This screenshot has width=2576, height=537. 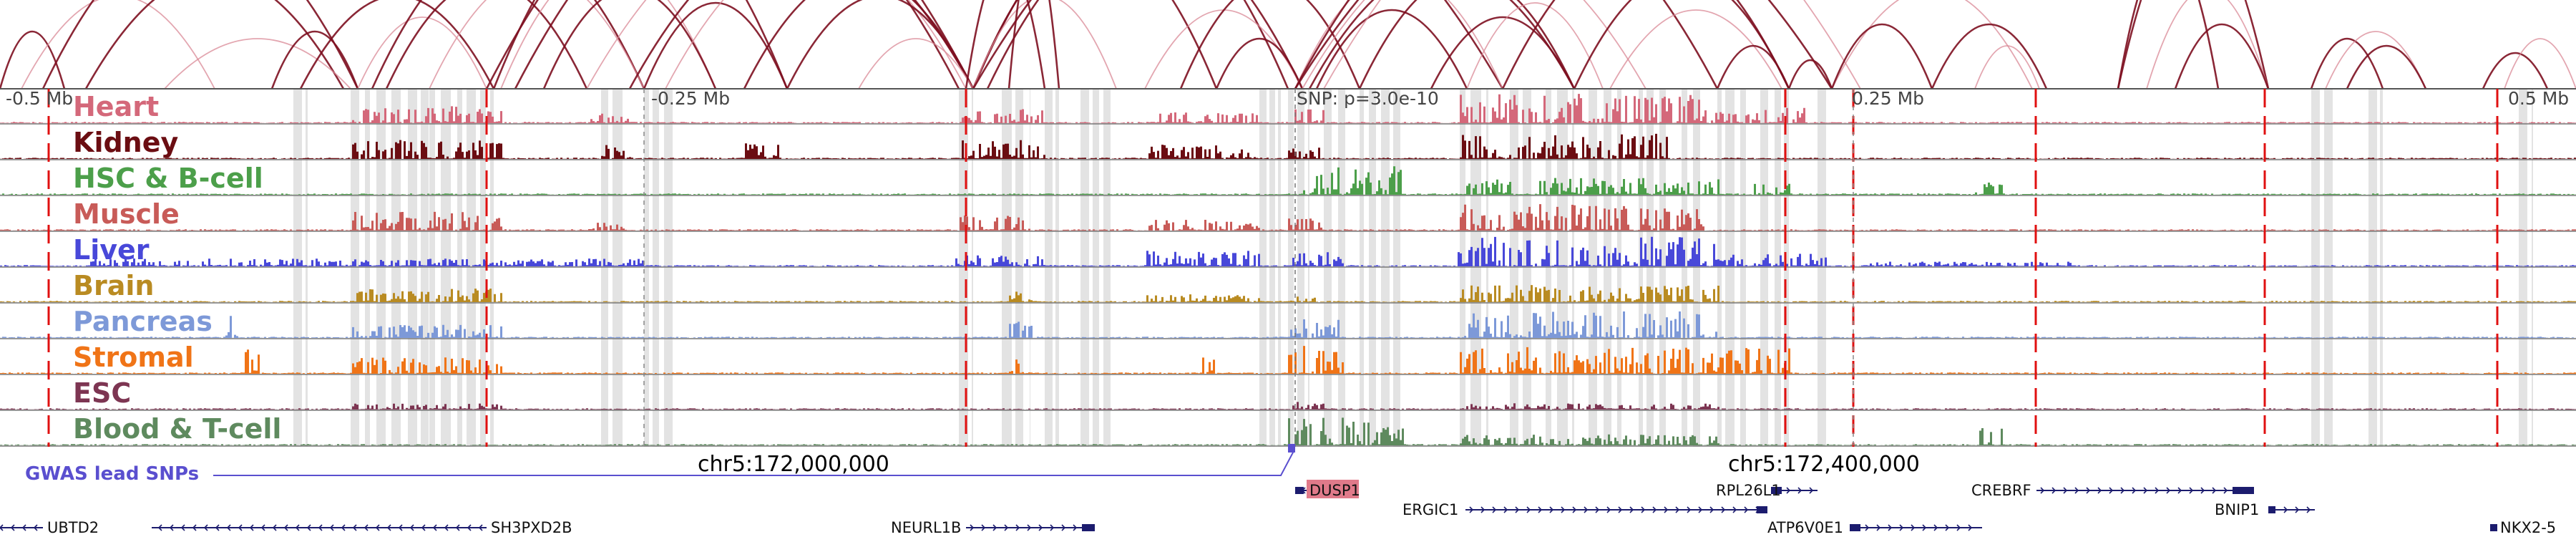 I want to click on scale-tick-label: -0.5 Mb, so click(x=39, y=98).